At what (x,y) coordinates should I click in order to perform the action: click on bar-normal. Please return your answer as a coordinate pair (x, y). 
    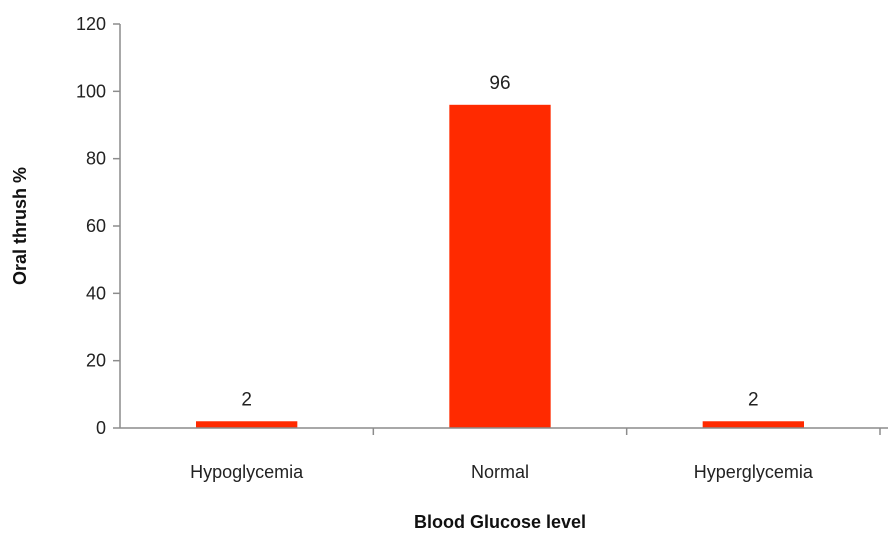
    Looking at the image, I should click on (500, 266).